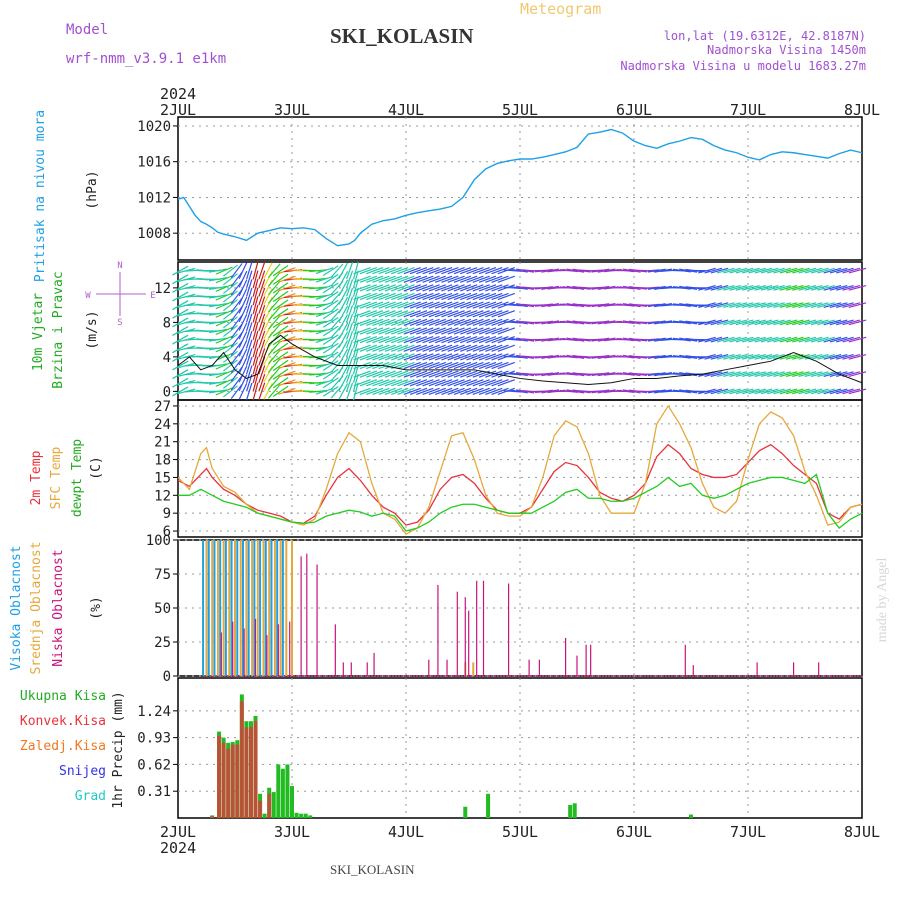  I want to click on y-tick-label: 1008, so click(154, 234).